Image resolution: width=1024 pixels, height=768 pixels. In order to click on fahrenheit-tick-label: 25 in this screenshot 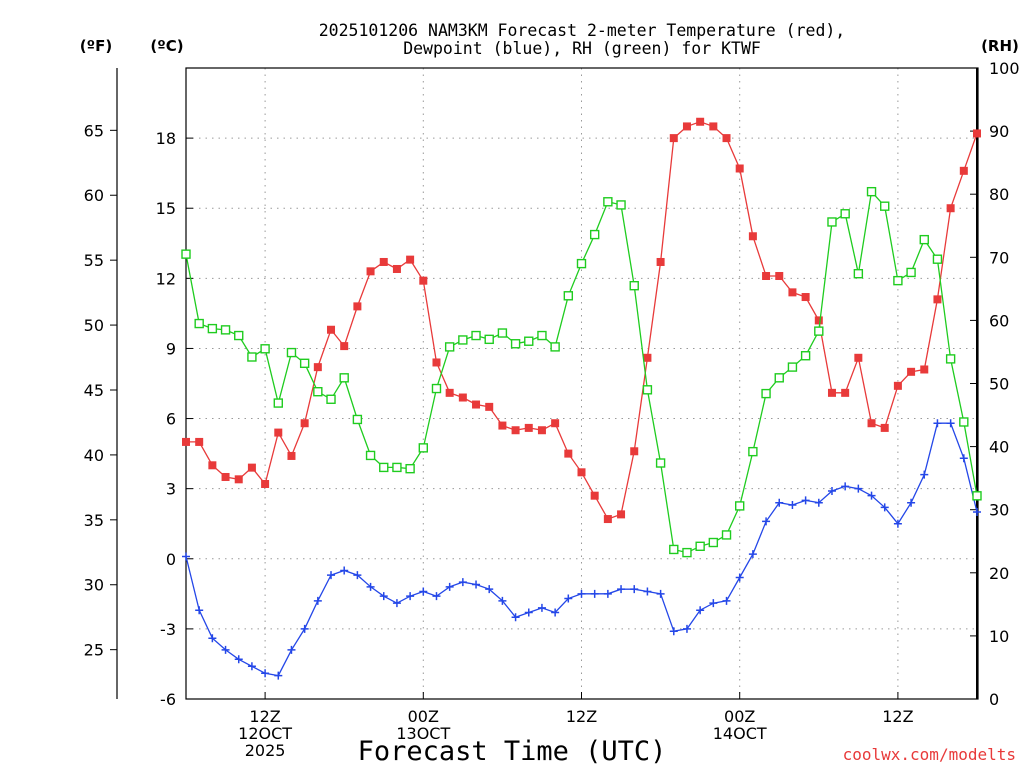, I will do `click(94, 650)`.